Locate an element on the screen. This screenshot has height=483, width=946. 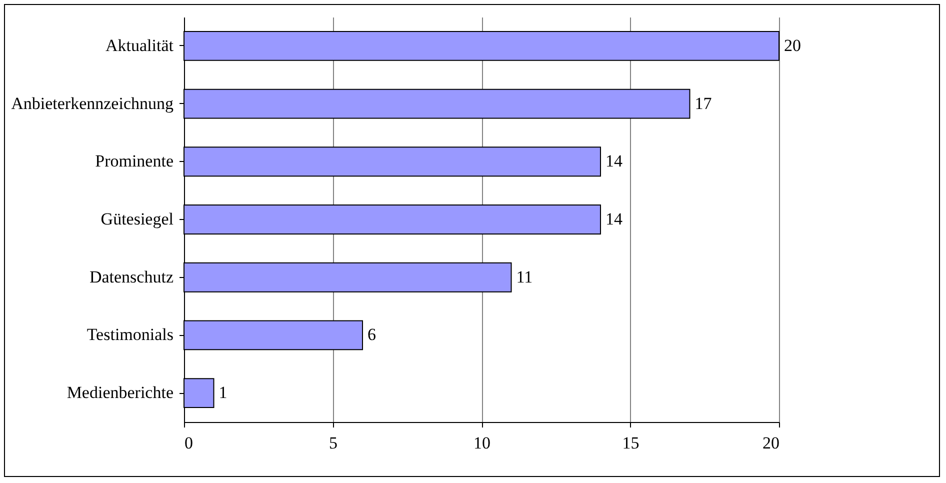
y-tick-label: Datenschutz is located at coordinates (131, 276).